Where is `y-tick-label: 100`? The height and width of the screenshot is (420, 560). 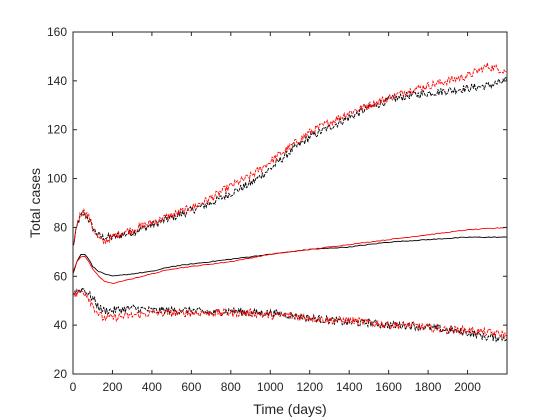 y-tick-label: 100 is located at coordinates (57, 179).